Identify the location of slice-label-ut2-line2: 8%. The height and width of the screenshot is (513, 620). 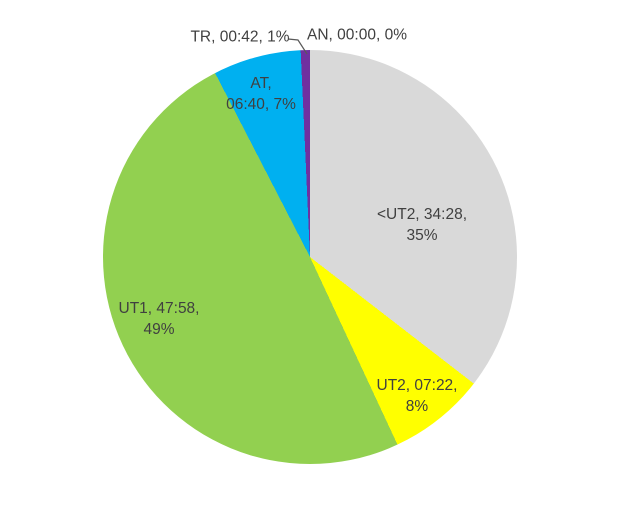
(417, 406).